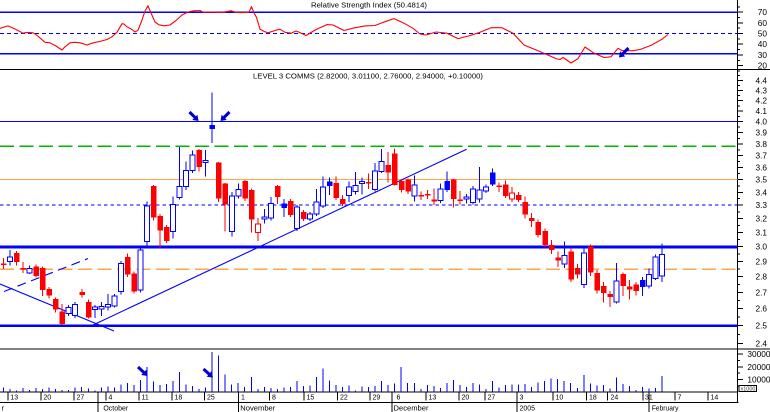 Image resolution: width=770 pixels, height=412 pixels. Describe the element at coordinates (758, 367) in the screenshot. I see `svg-text: 20000` at that location.